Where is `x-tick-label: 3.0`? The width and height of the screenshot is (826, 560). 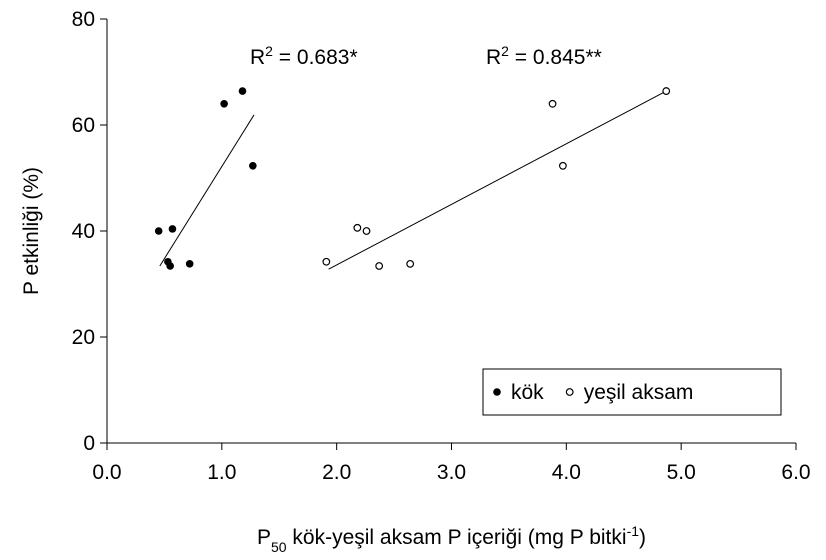
x-tick-label: 3.0 is located at coordinates (451, 472).